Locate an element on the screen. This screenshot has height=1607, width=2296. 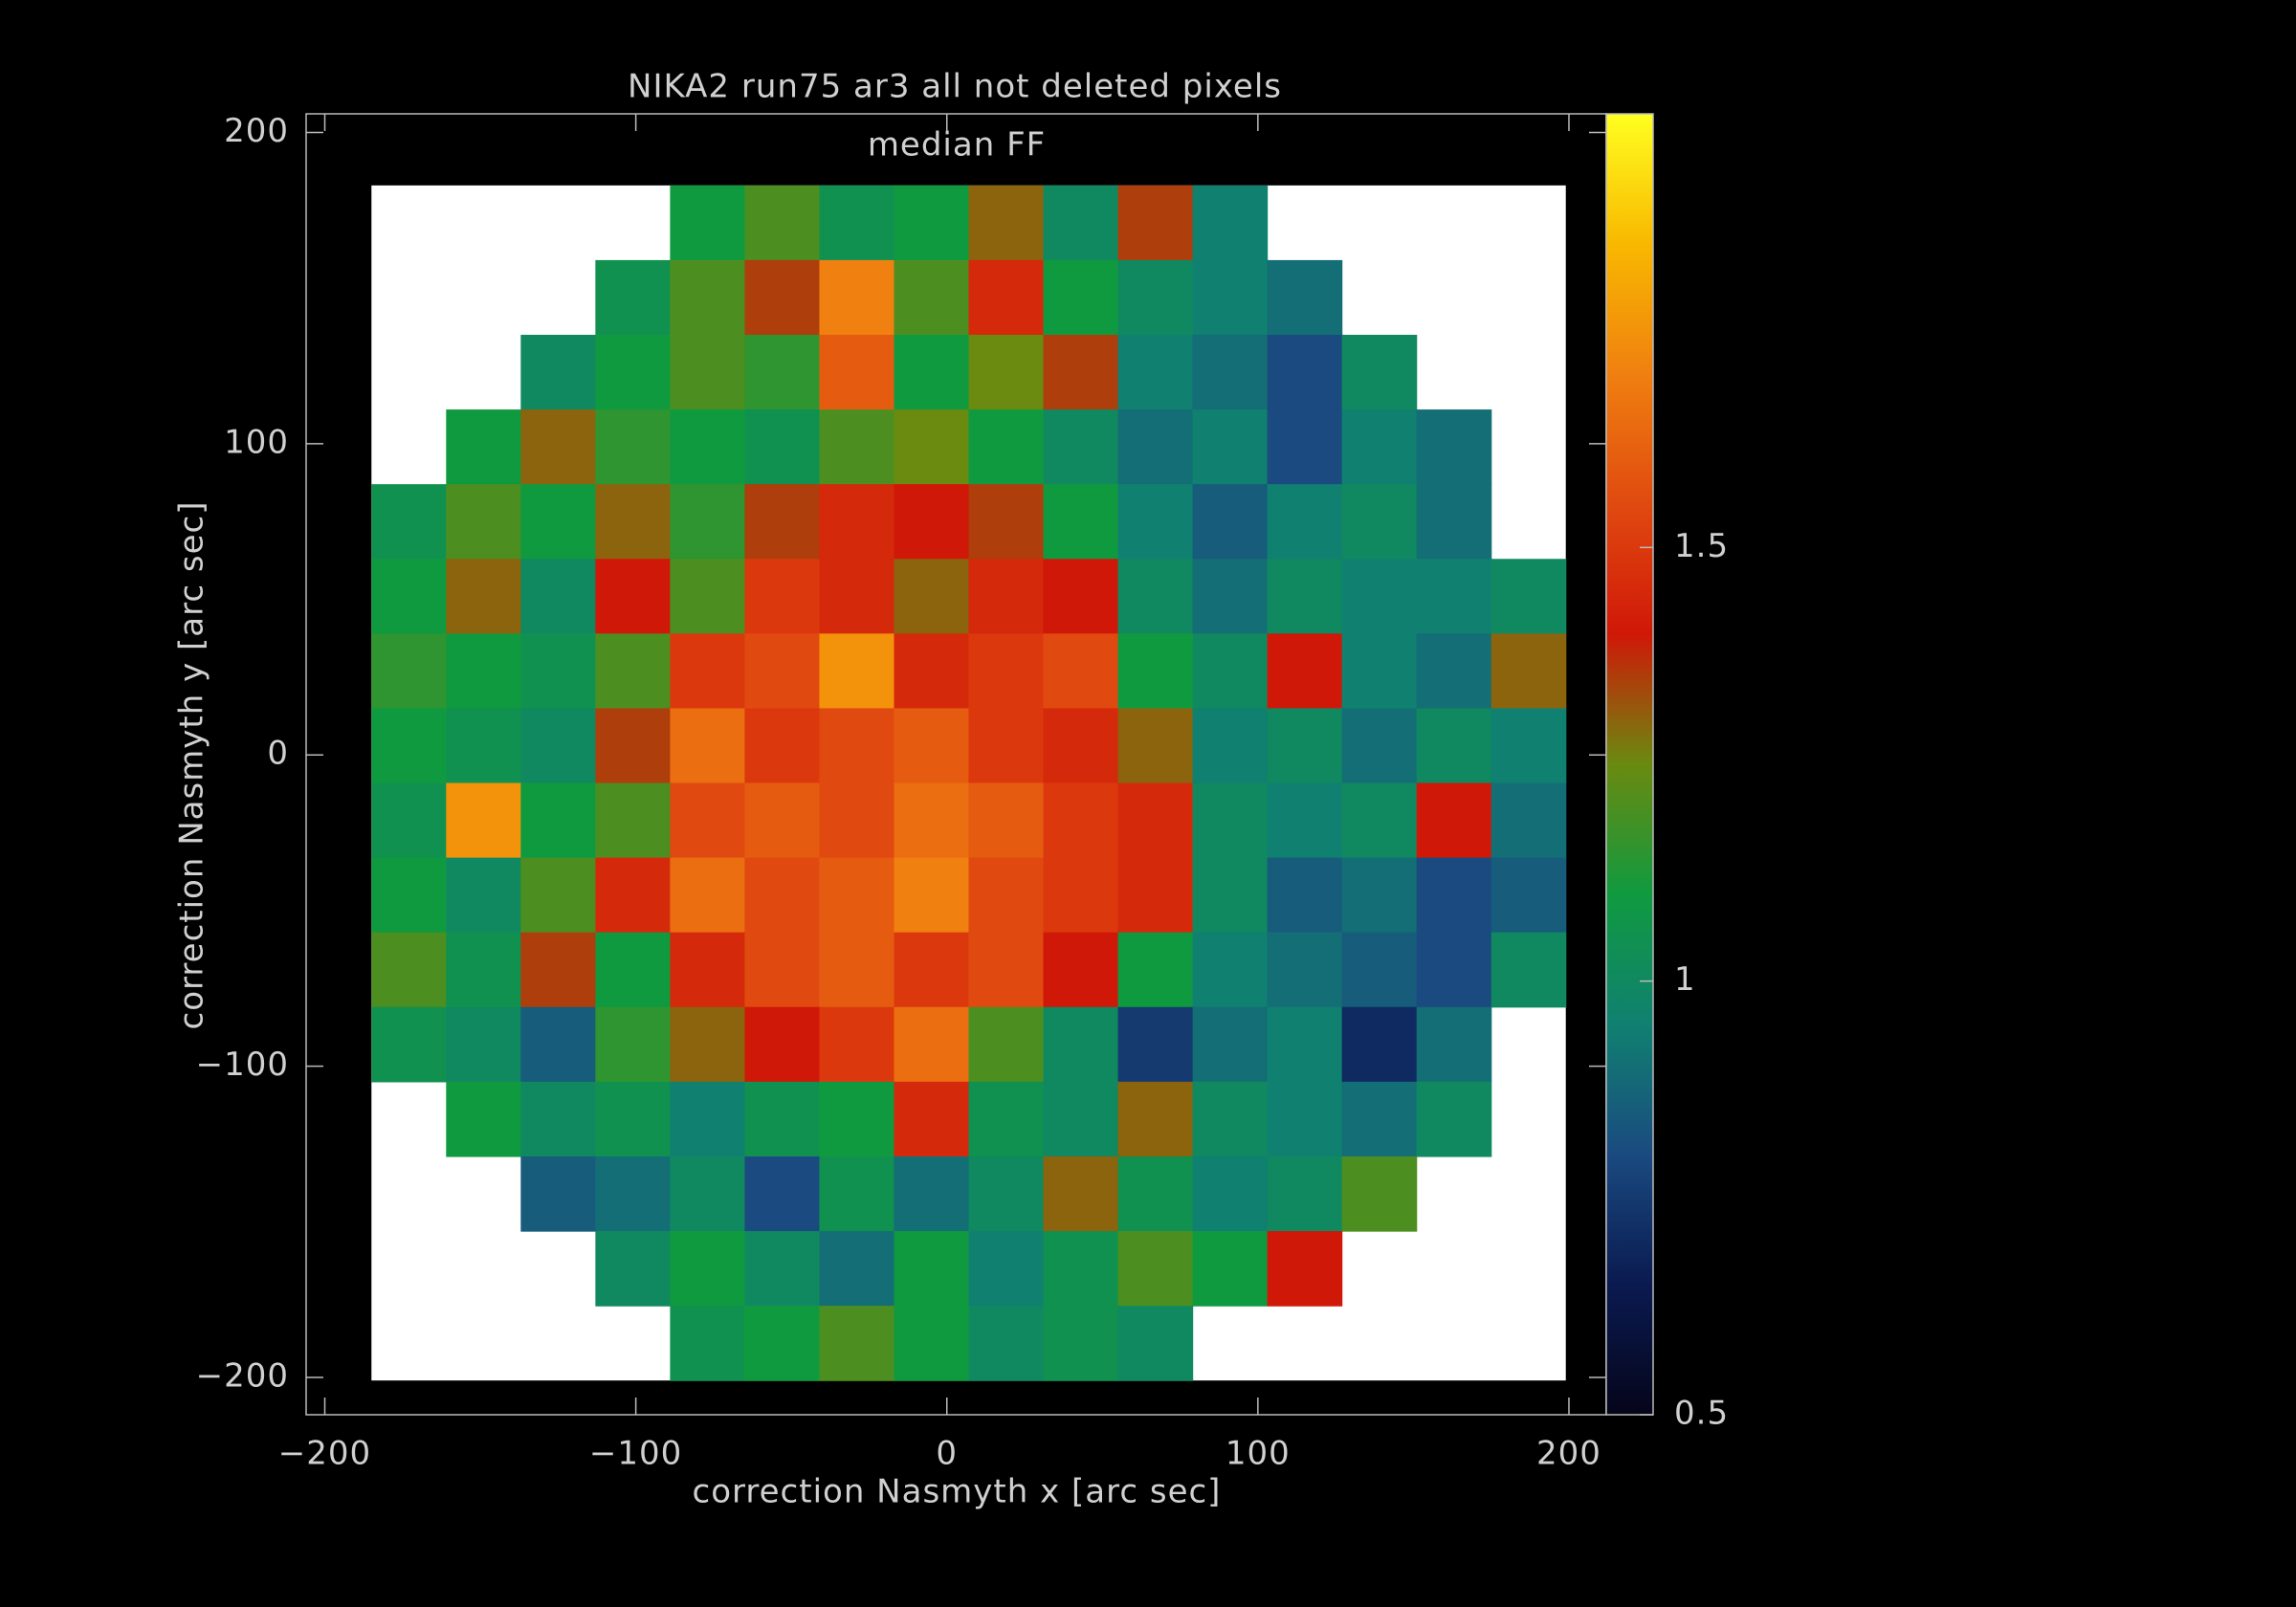
y-tick-label: 100 is located at coordinates (257, 442).